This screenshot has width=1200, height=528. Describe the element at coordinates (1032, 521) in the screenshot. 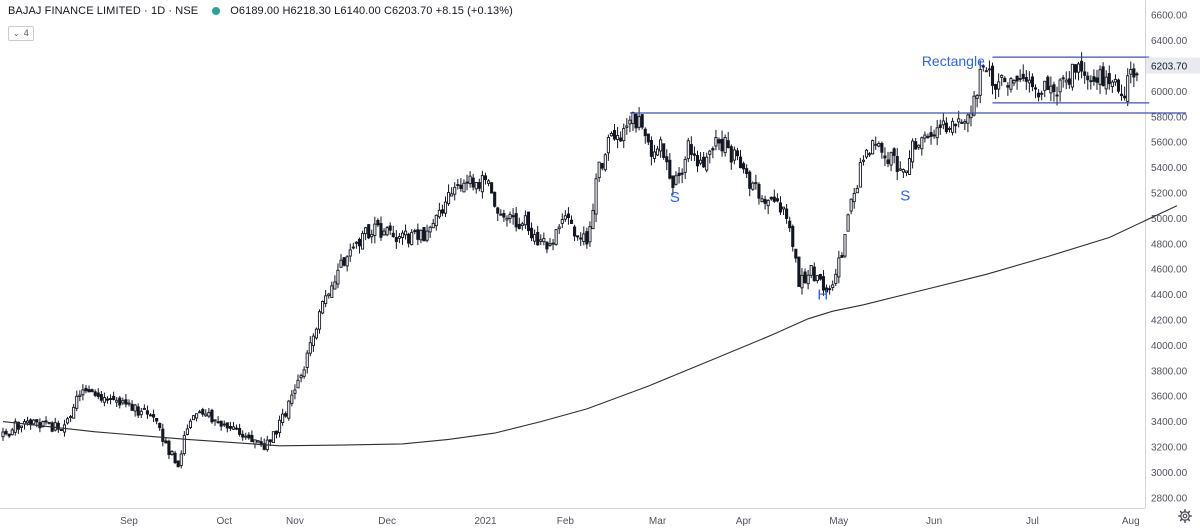

I see `time-tick-label: Jul` at that location.